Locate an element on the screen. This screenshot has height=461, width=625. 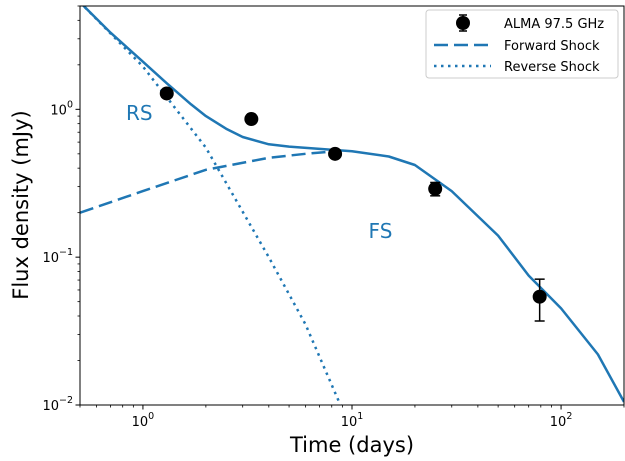
legend-entry-forward-shock: Forward Shock is located at coordinates (517, 46).